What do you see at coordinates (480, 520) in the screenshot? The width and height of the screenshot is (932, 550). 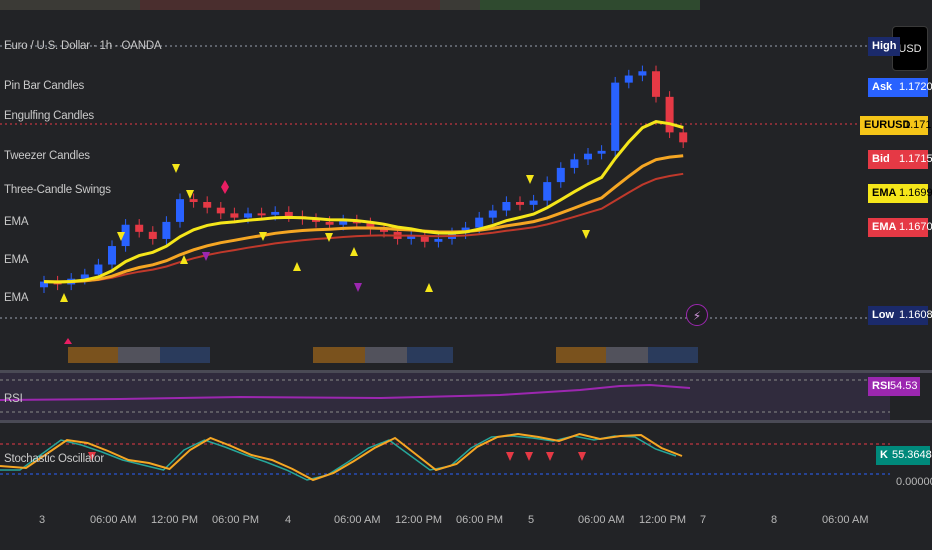 I see `time-tick: 06:00 PM` at bounding box center [480, 520].